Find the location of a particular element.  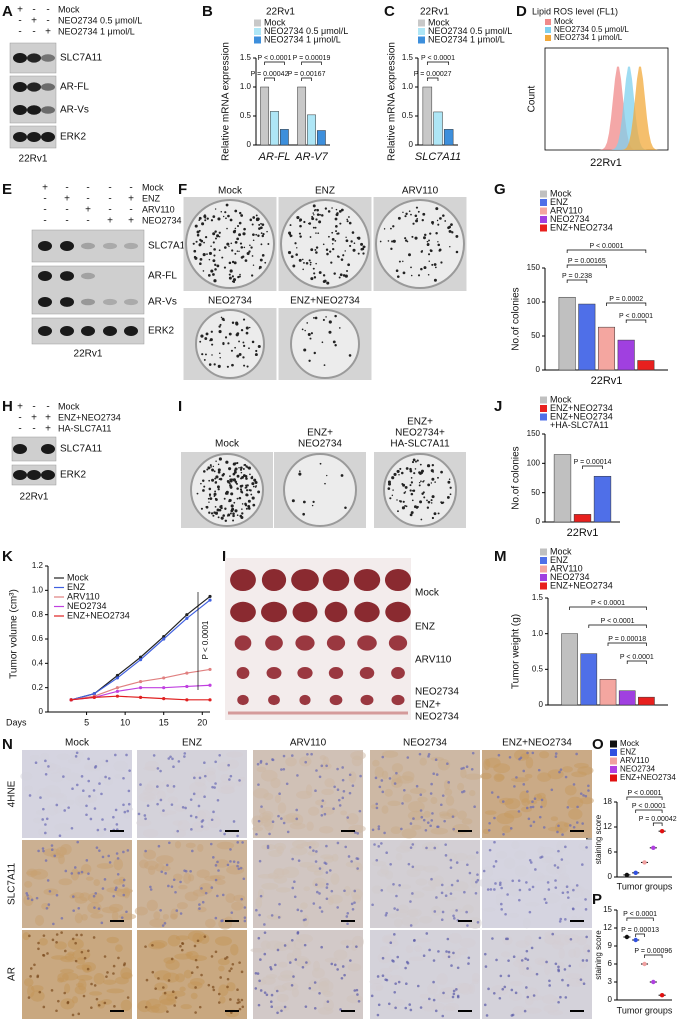

plate-label: Mock is located at coordinates (227, 444).